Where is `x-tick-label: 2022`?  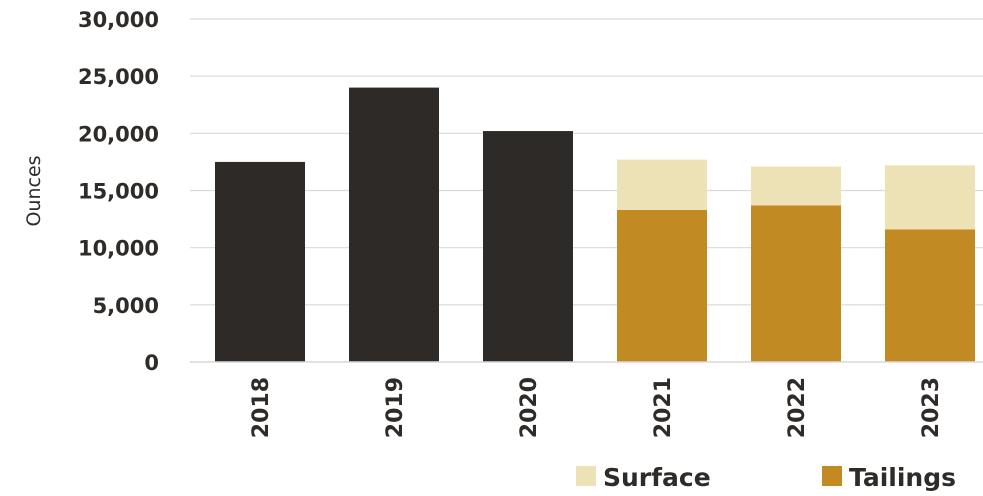
x-tick-label: 2022 is located at coordinates (797, 407).